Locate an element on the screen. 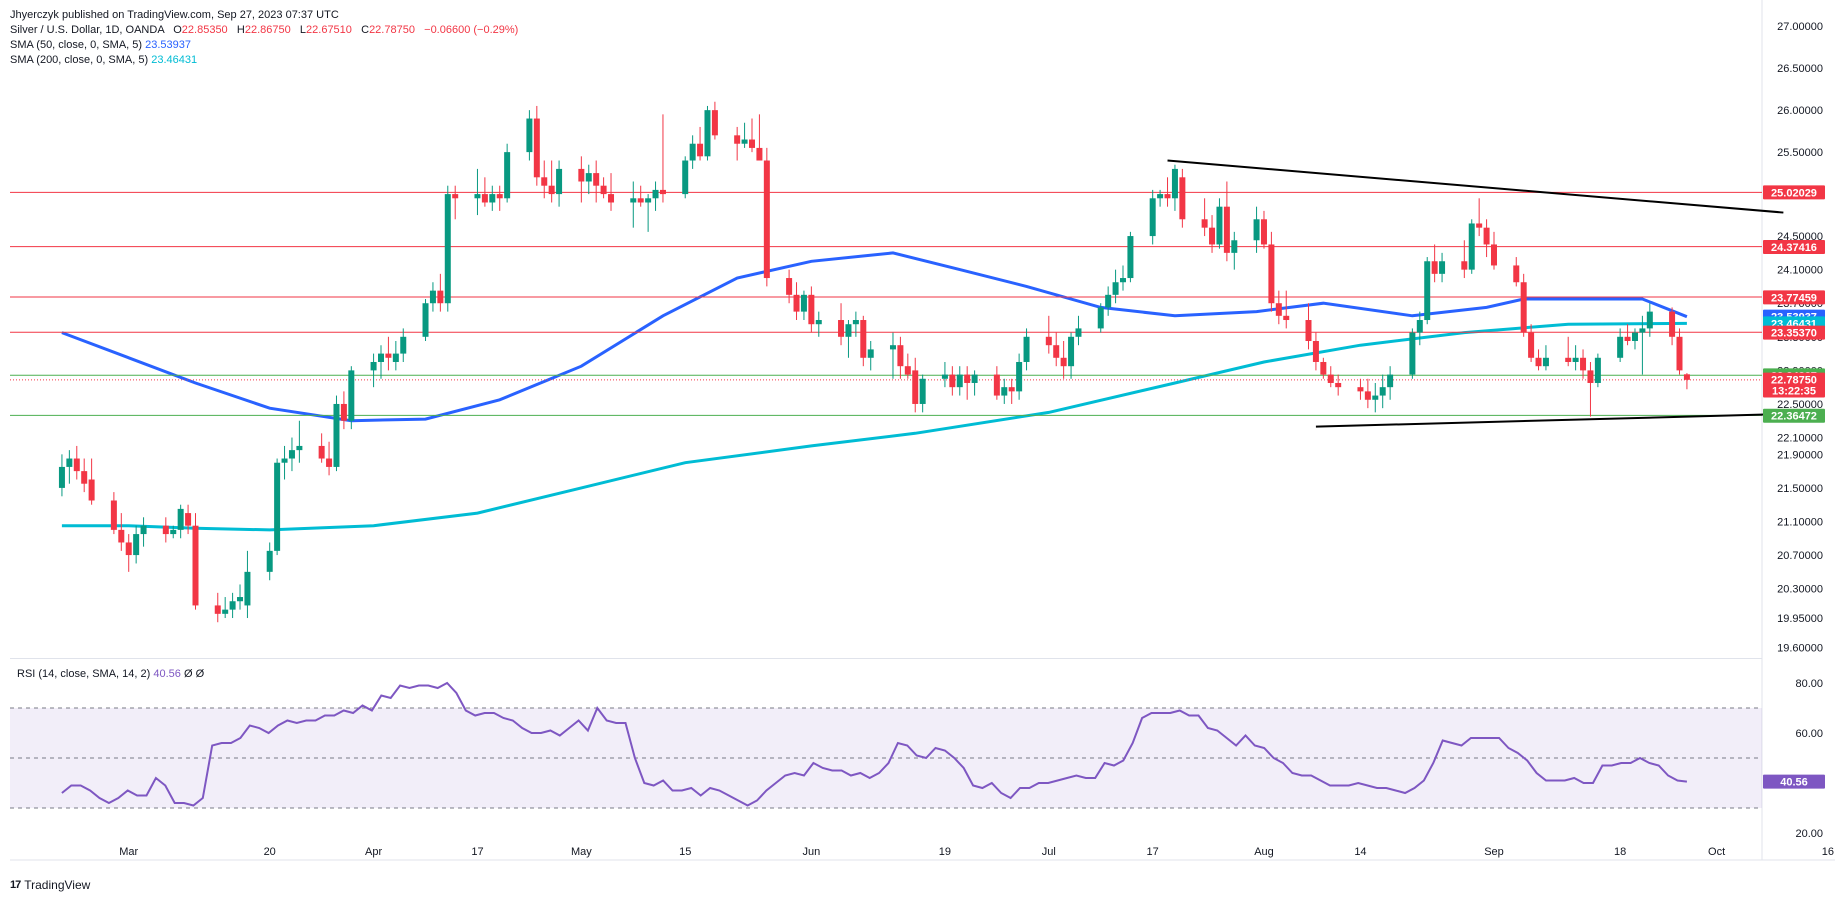 Image resolution: width=1835 pixels, height=901 pixels. open-value: 22.85350 is located at coordinates (204, 30).